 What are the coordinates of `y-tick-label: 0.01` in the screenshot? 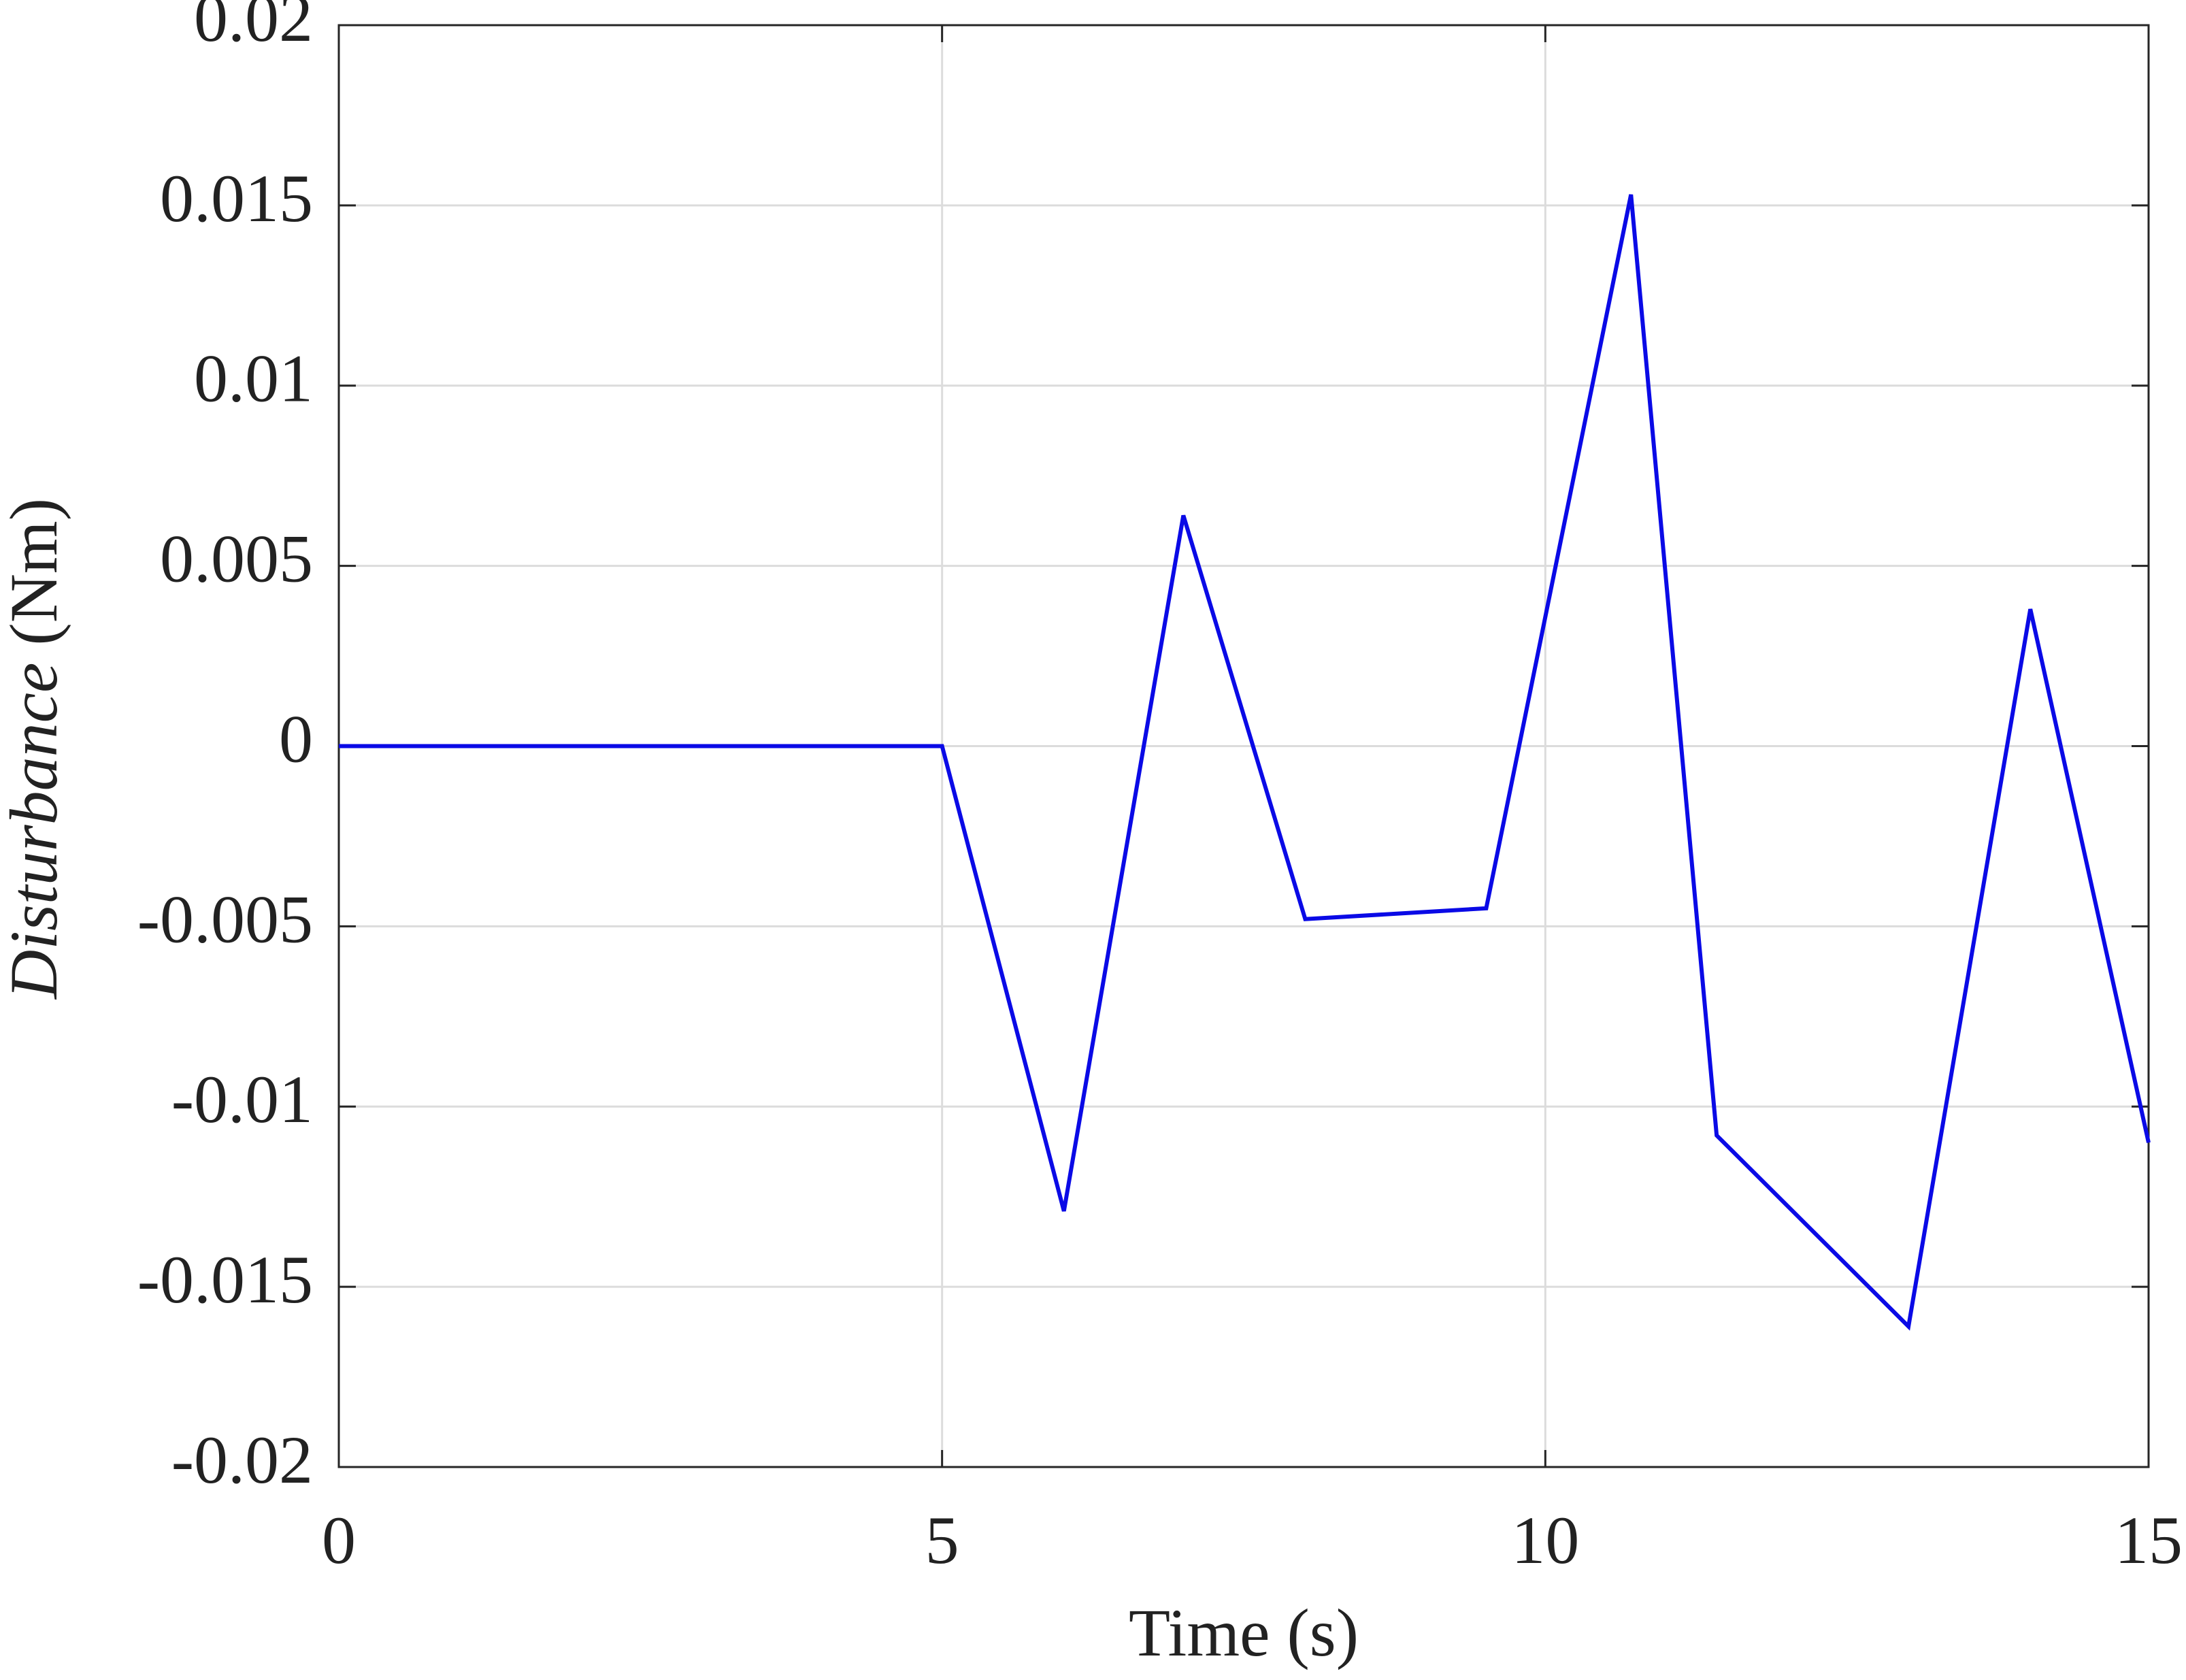 It's located at (253, 379).